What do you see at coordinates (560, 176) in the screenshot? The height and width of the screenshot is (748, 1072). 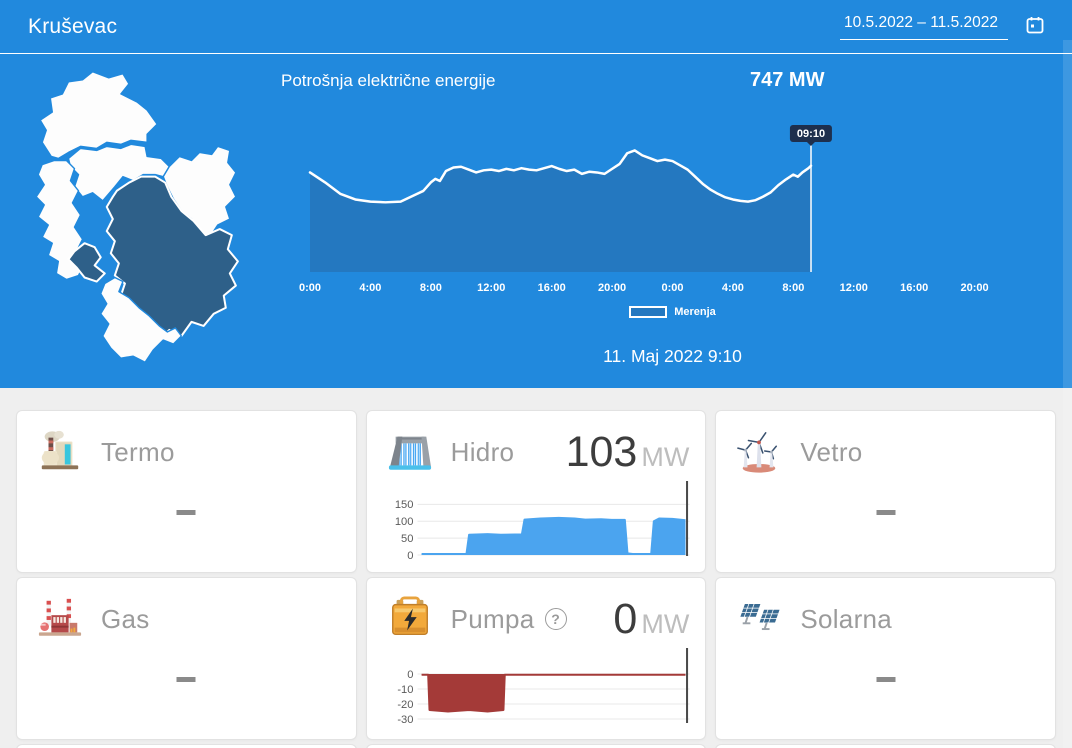 I see `consumption-line` at bounding box center [560, 176].